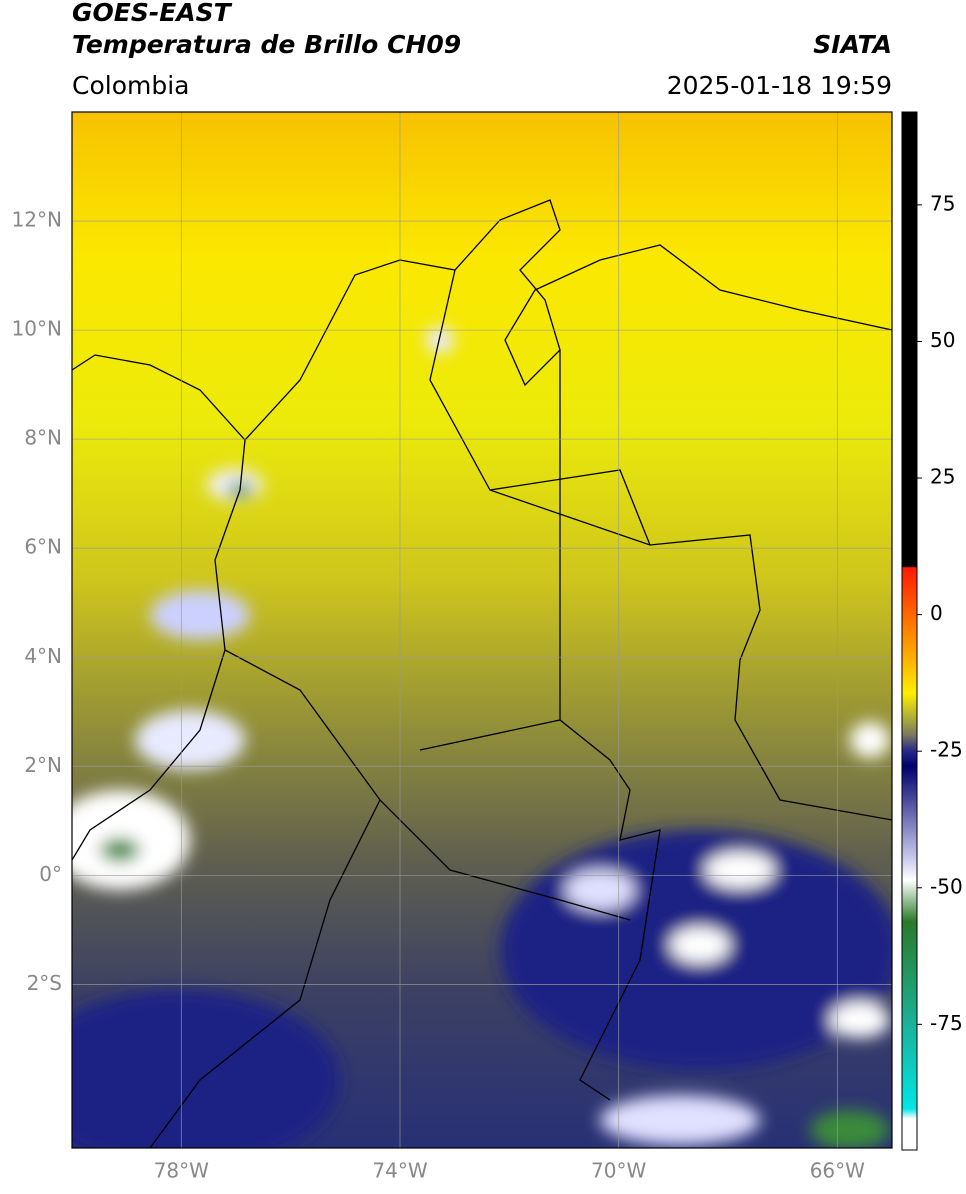 This screenshot has width=966, height=1194. What do you see at coordinates (399, 1171) in the screenshot?
I see `x-tick-label: 74°W` at bounding box center [399, 1171].